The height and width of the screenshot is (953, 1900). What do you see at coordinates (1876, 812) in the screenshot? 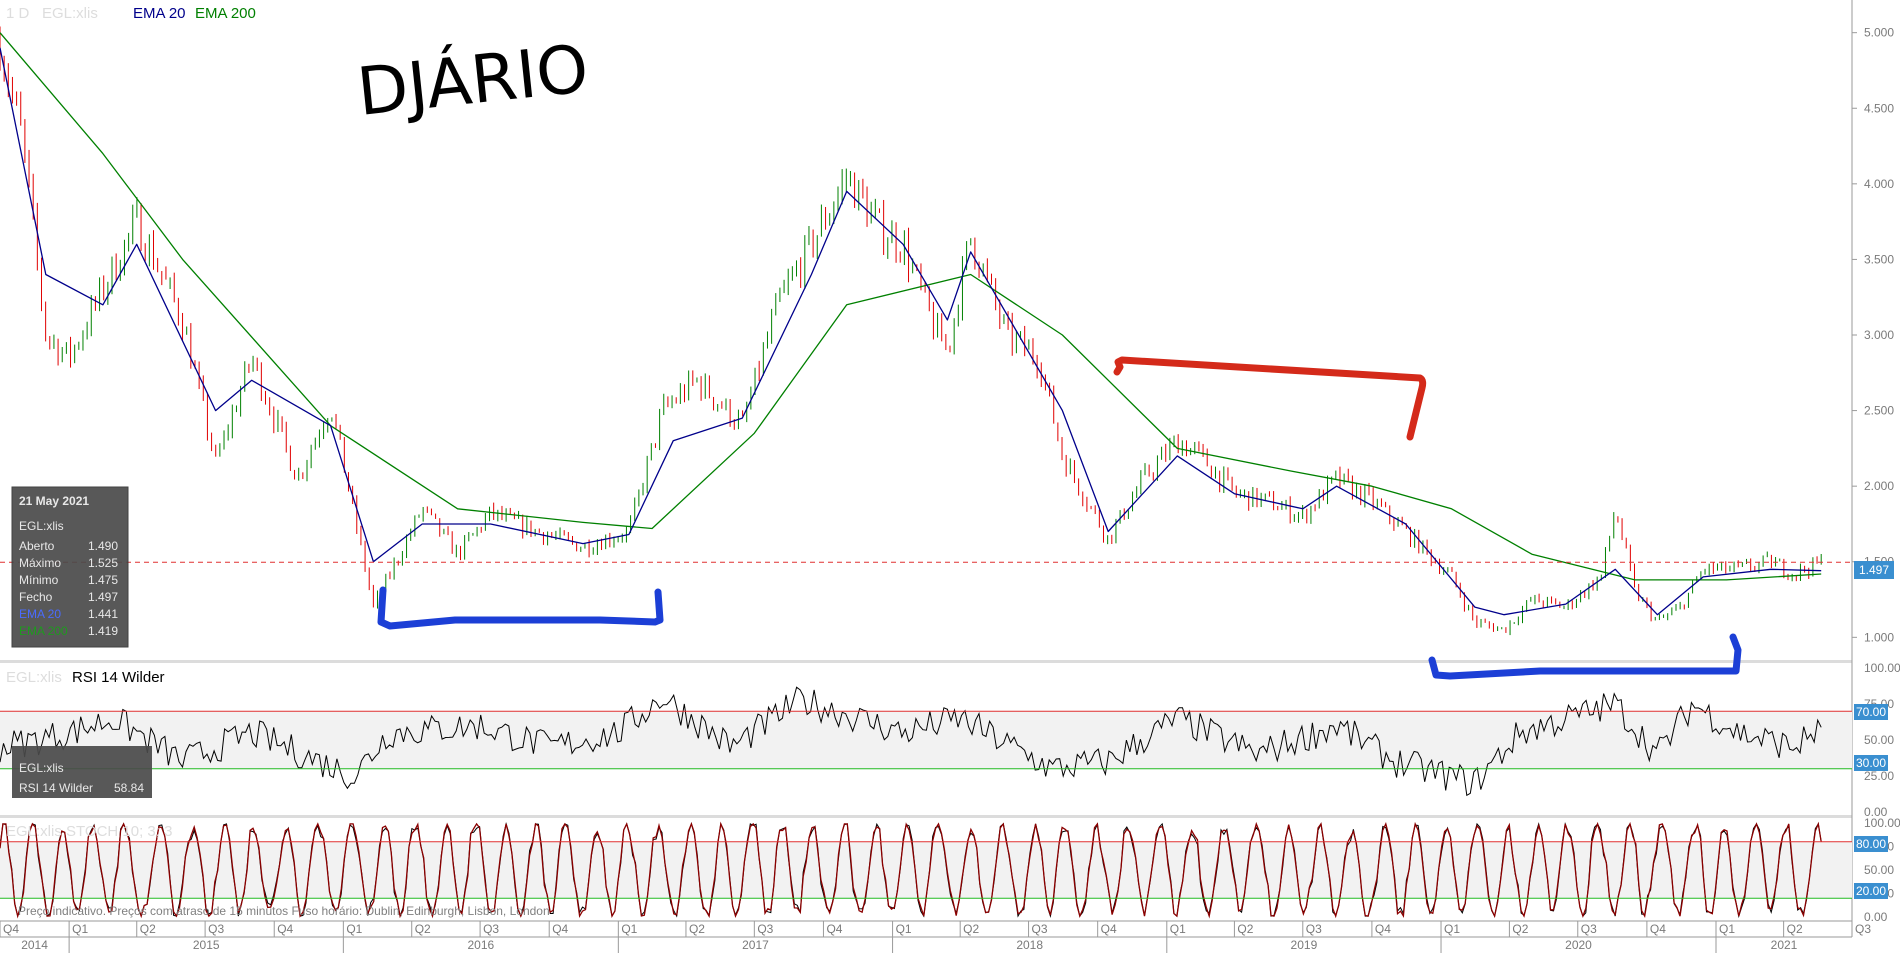
I see `rsi-tick-label: 0.00` at bounding box center [1876, 812].